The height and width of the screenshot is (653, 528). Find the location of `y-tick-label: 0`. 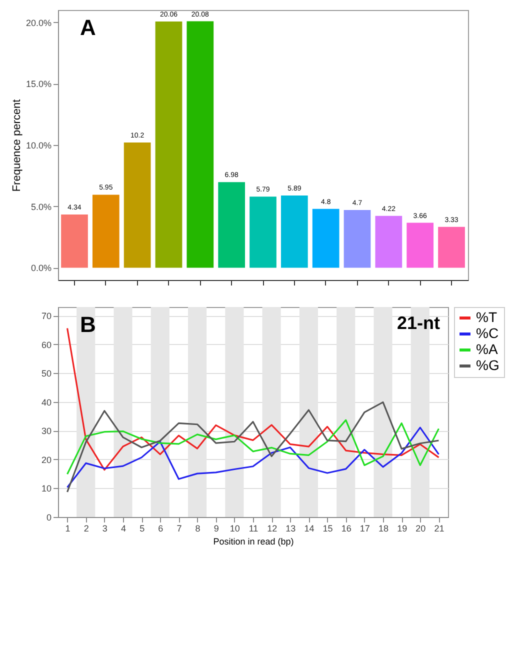

y-tick-label: 0 is located at coordinates (49, 517).